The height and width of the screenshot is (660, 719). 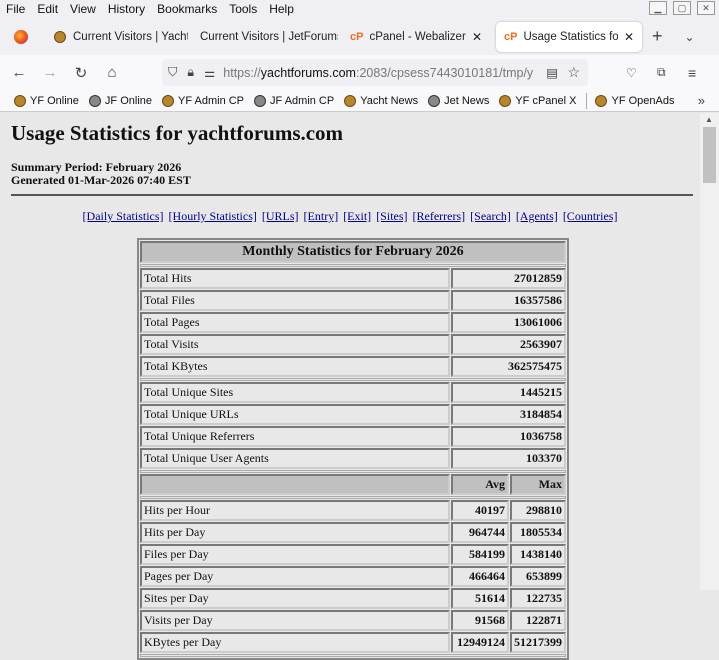 I want to click on lock-icon: 🔒︎, so click(x=191, y=72).